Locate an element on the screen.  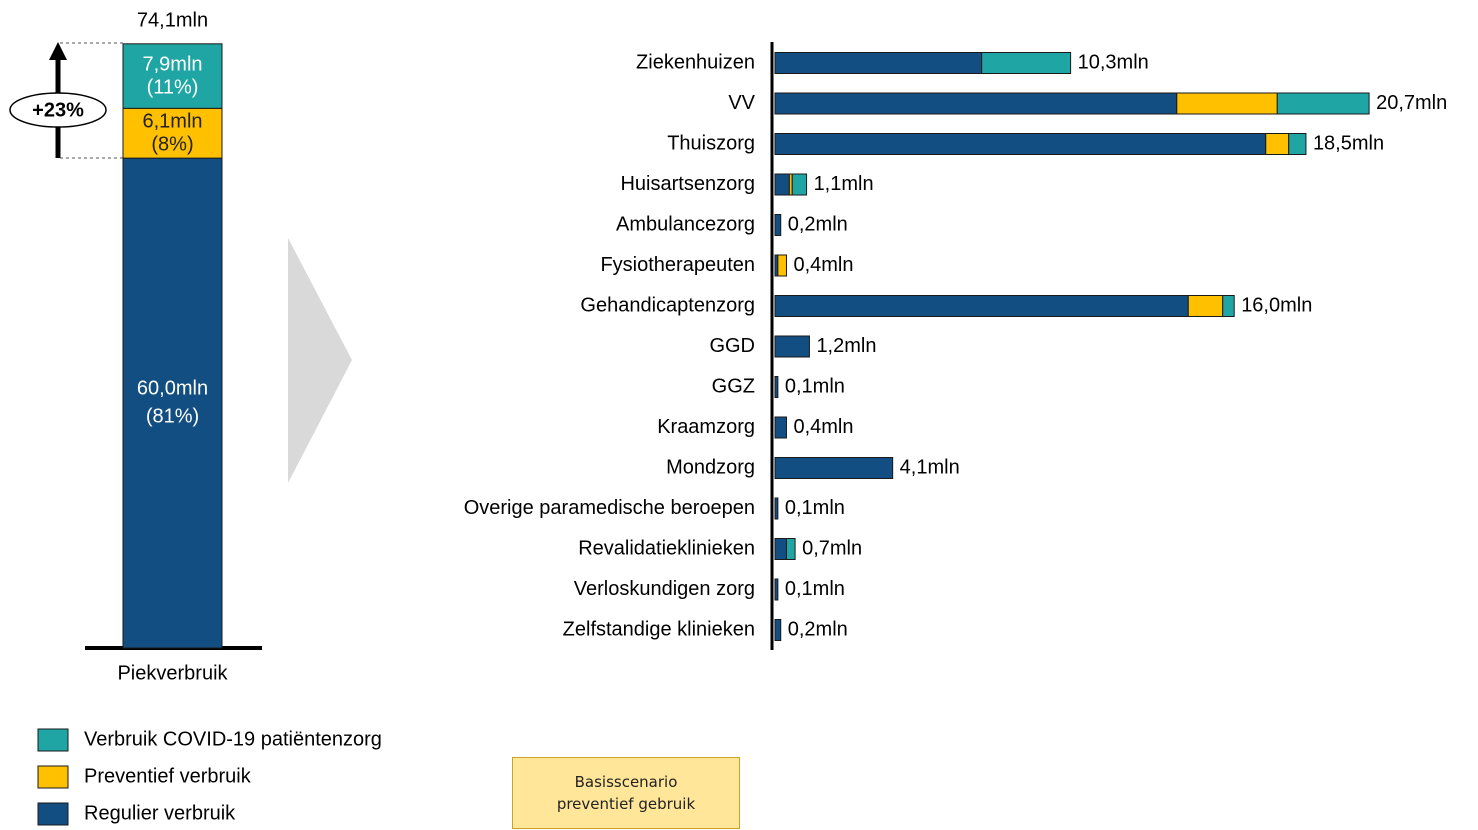
total-label: 1,2mln is located at coordinates (846, 346).